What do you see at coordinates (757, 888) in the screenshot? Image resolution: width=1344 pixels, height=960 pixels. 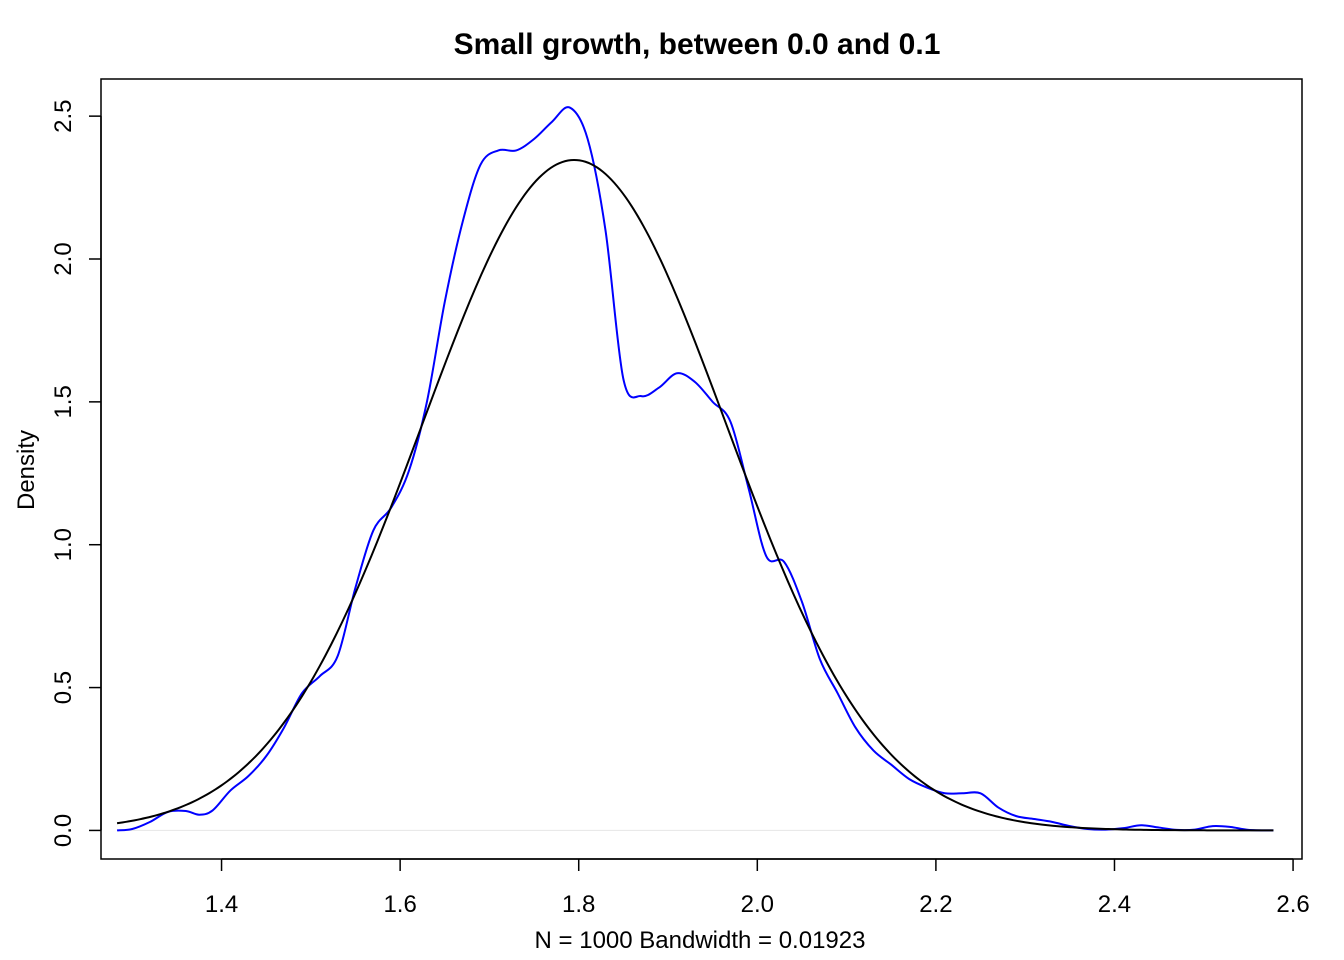 I see `x-axis: 1.4 1.6 1.8 2.0 2.2 2.4 2.6` at bounding box center [757, 888].